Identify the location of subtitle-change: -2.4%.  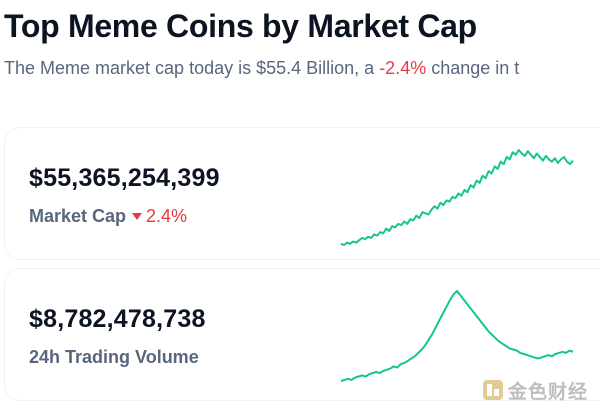
(403, 68).